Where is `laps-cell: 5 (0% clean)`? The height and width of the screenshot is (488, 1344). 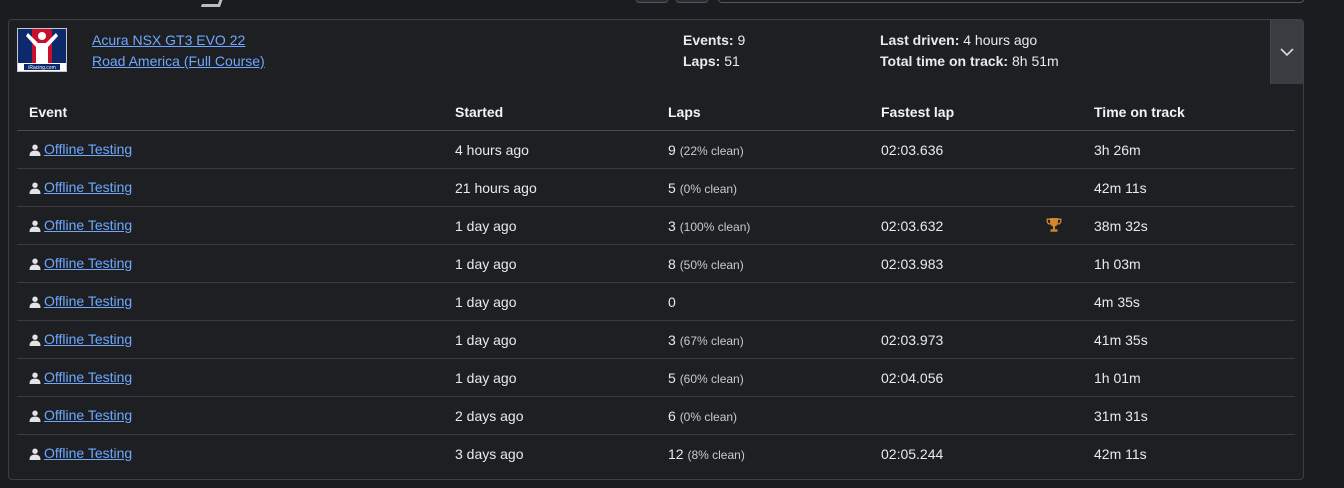
laps-cell: 5 (0% clean) is located at coordinates (762, 187).